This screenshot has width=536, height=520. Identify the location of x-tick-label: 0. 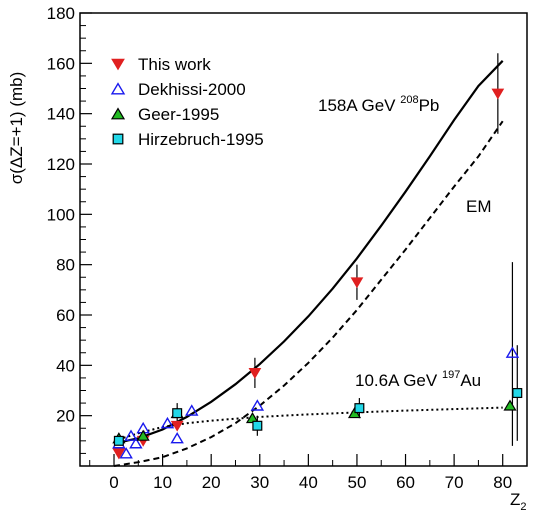
(113, 482).